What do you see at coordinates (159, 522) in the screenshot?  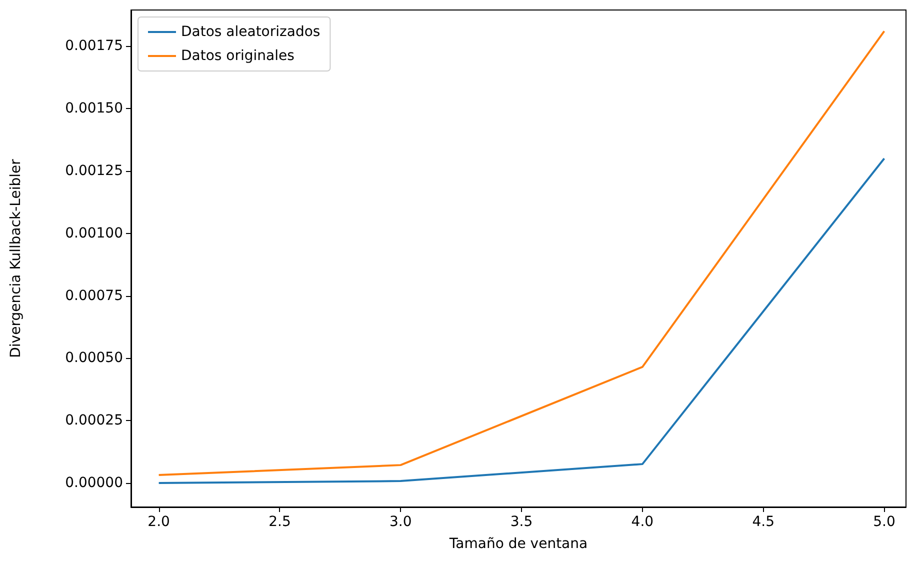 I see `x-tick-label: 2.0` at bounding box center [159, 522].